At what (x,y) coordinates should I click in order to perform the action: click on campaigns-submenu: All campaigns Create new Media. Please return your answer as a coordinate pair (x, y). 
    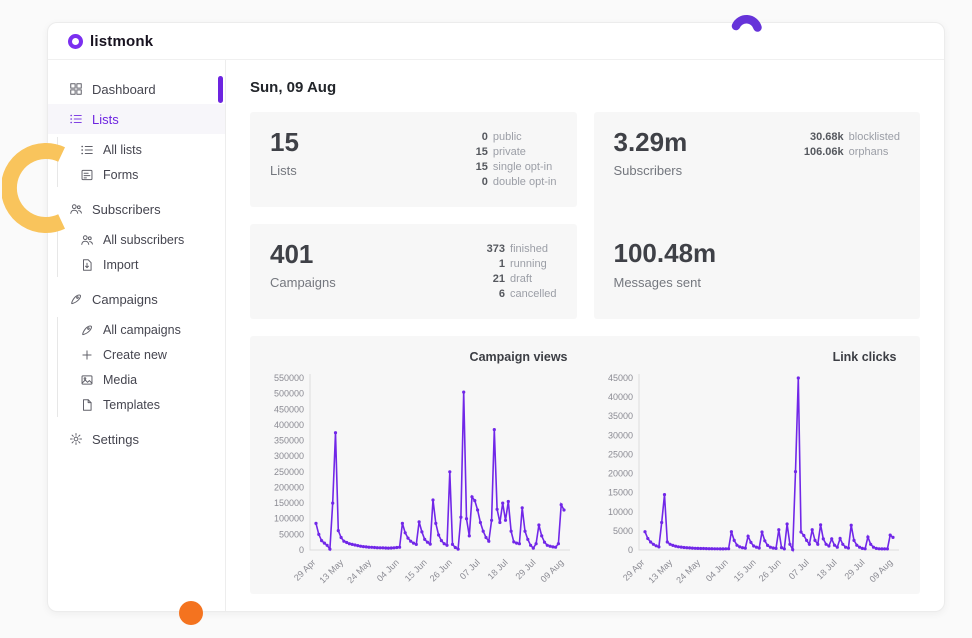
    Looking at the image, I should click on (141, 367).